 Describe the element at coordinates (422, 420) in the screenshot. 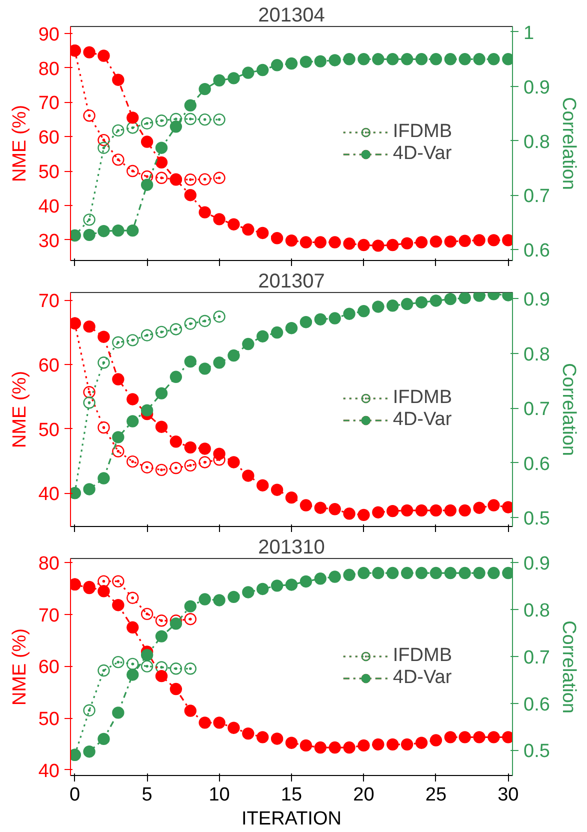

I see `legend-label: 4D-Var` at that location.